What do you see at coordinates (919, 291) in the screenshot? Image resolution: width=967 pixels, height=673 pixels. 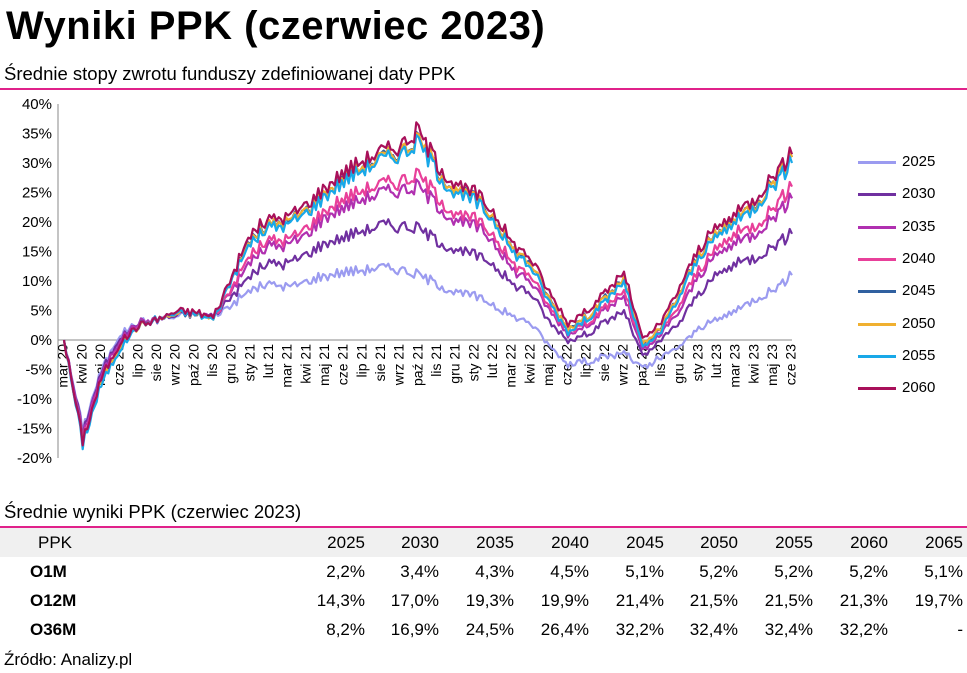 I see `legend-label: 2045` at bounding box center [919, 291].